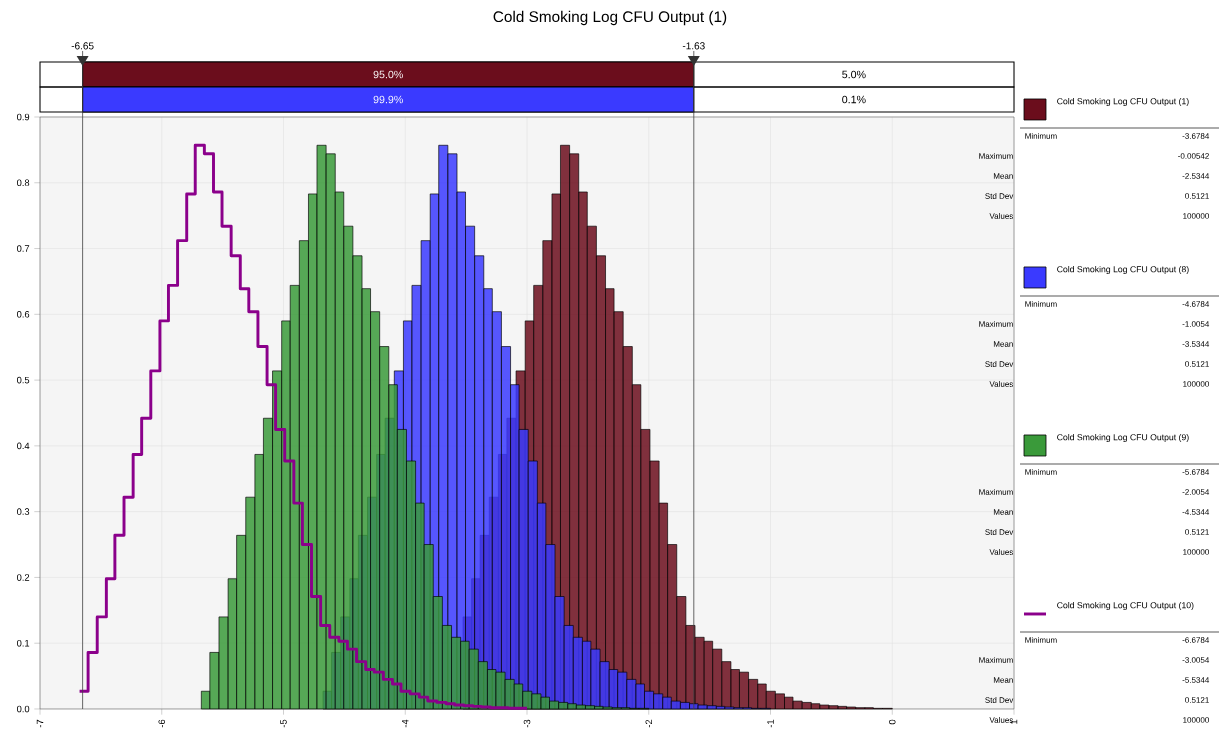  What do you see at coordinates (40, 723) in the screenshot?
I see `x-tick-label: -7` at bounding box center [40, 723].